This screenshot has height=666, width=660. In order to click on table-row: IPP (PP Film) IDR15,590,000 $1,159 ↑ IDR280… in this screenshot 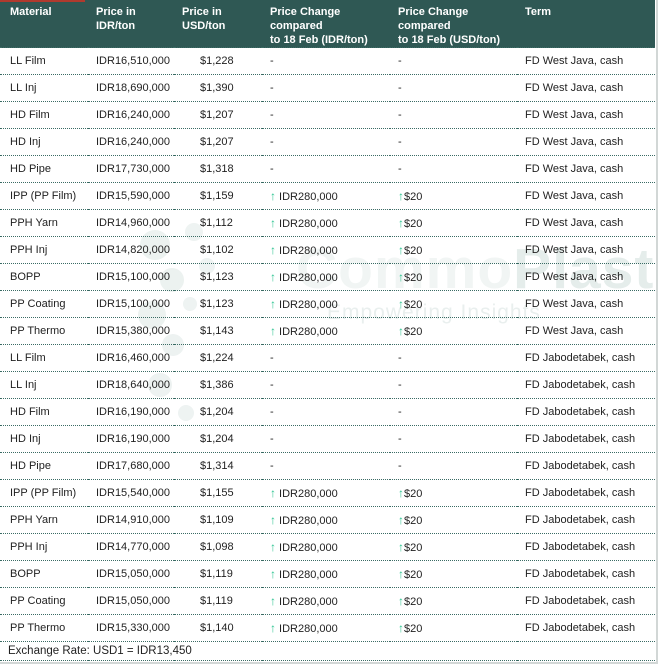, I will do `click(327, 196)`.